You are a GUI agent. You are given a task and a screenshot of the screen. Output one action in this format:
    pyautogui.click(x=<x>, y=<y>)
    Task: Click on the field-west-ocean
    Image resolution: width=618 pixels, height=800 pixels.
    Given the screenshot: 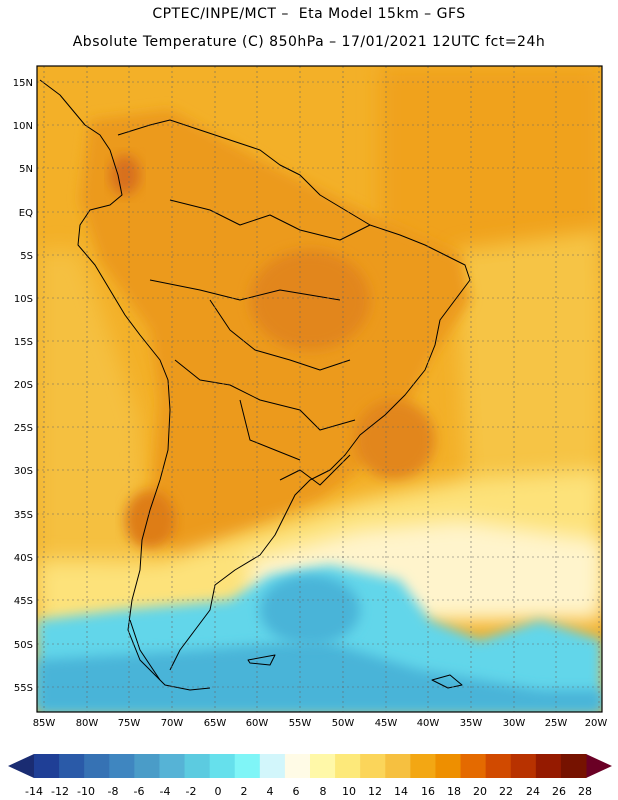 What is the action you would take?
    pyautogui.click(x=93, y=425)
    